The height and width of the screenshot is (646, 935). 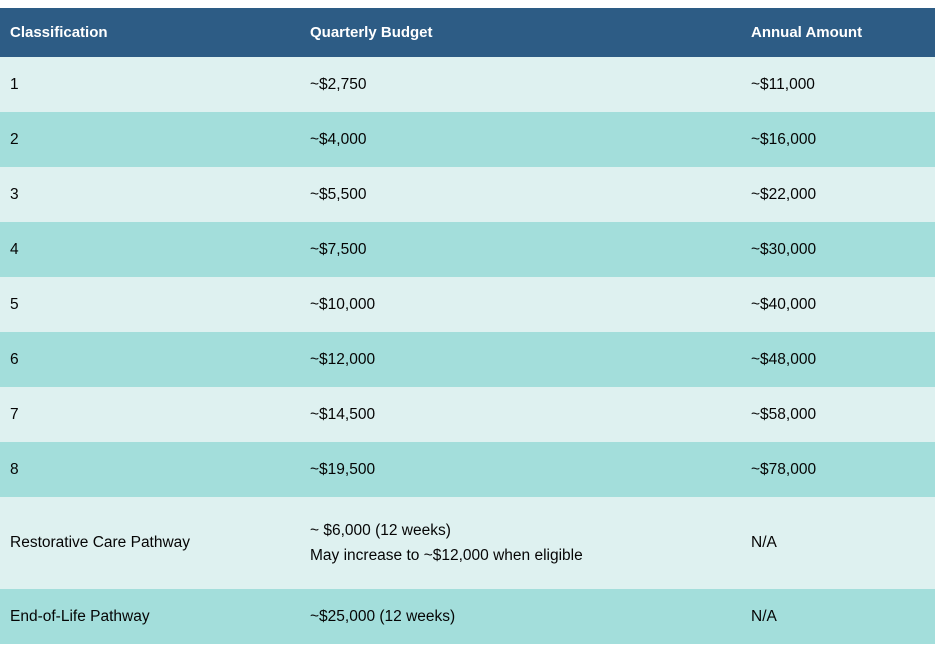 I want to click on cell-classification: 1, so click(x=150, y=84).